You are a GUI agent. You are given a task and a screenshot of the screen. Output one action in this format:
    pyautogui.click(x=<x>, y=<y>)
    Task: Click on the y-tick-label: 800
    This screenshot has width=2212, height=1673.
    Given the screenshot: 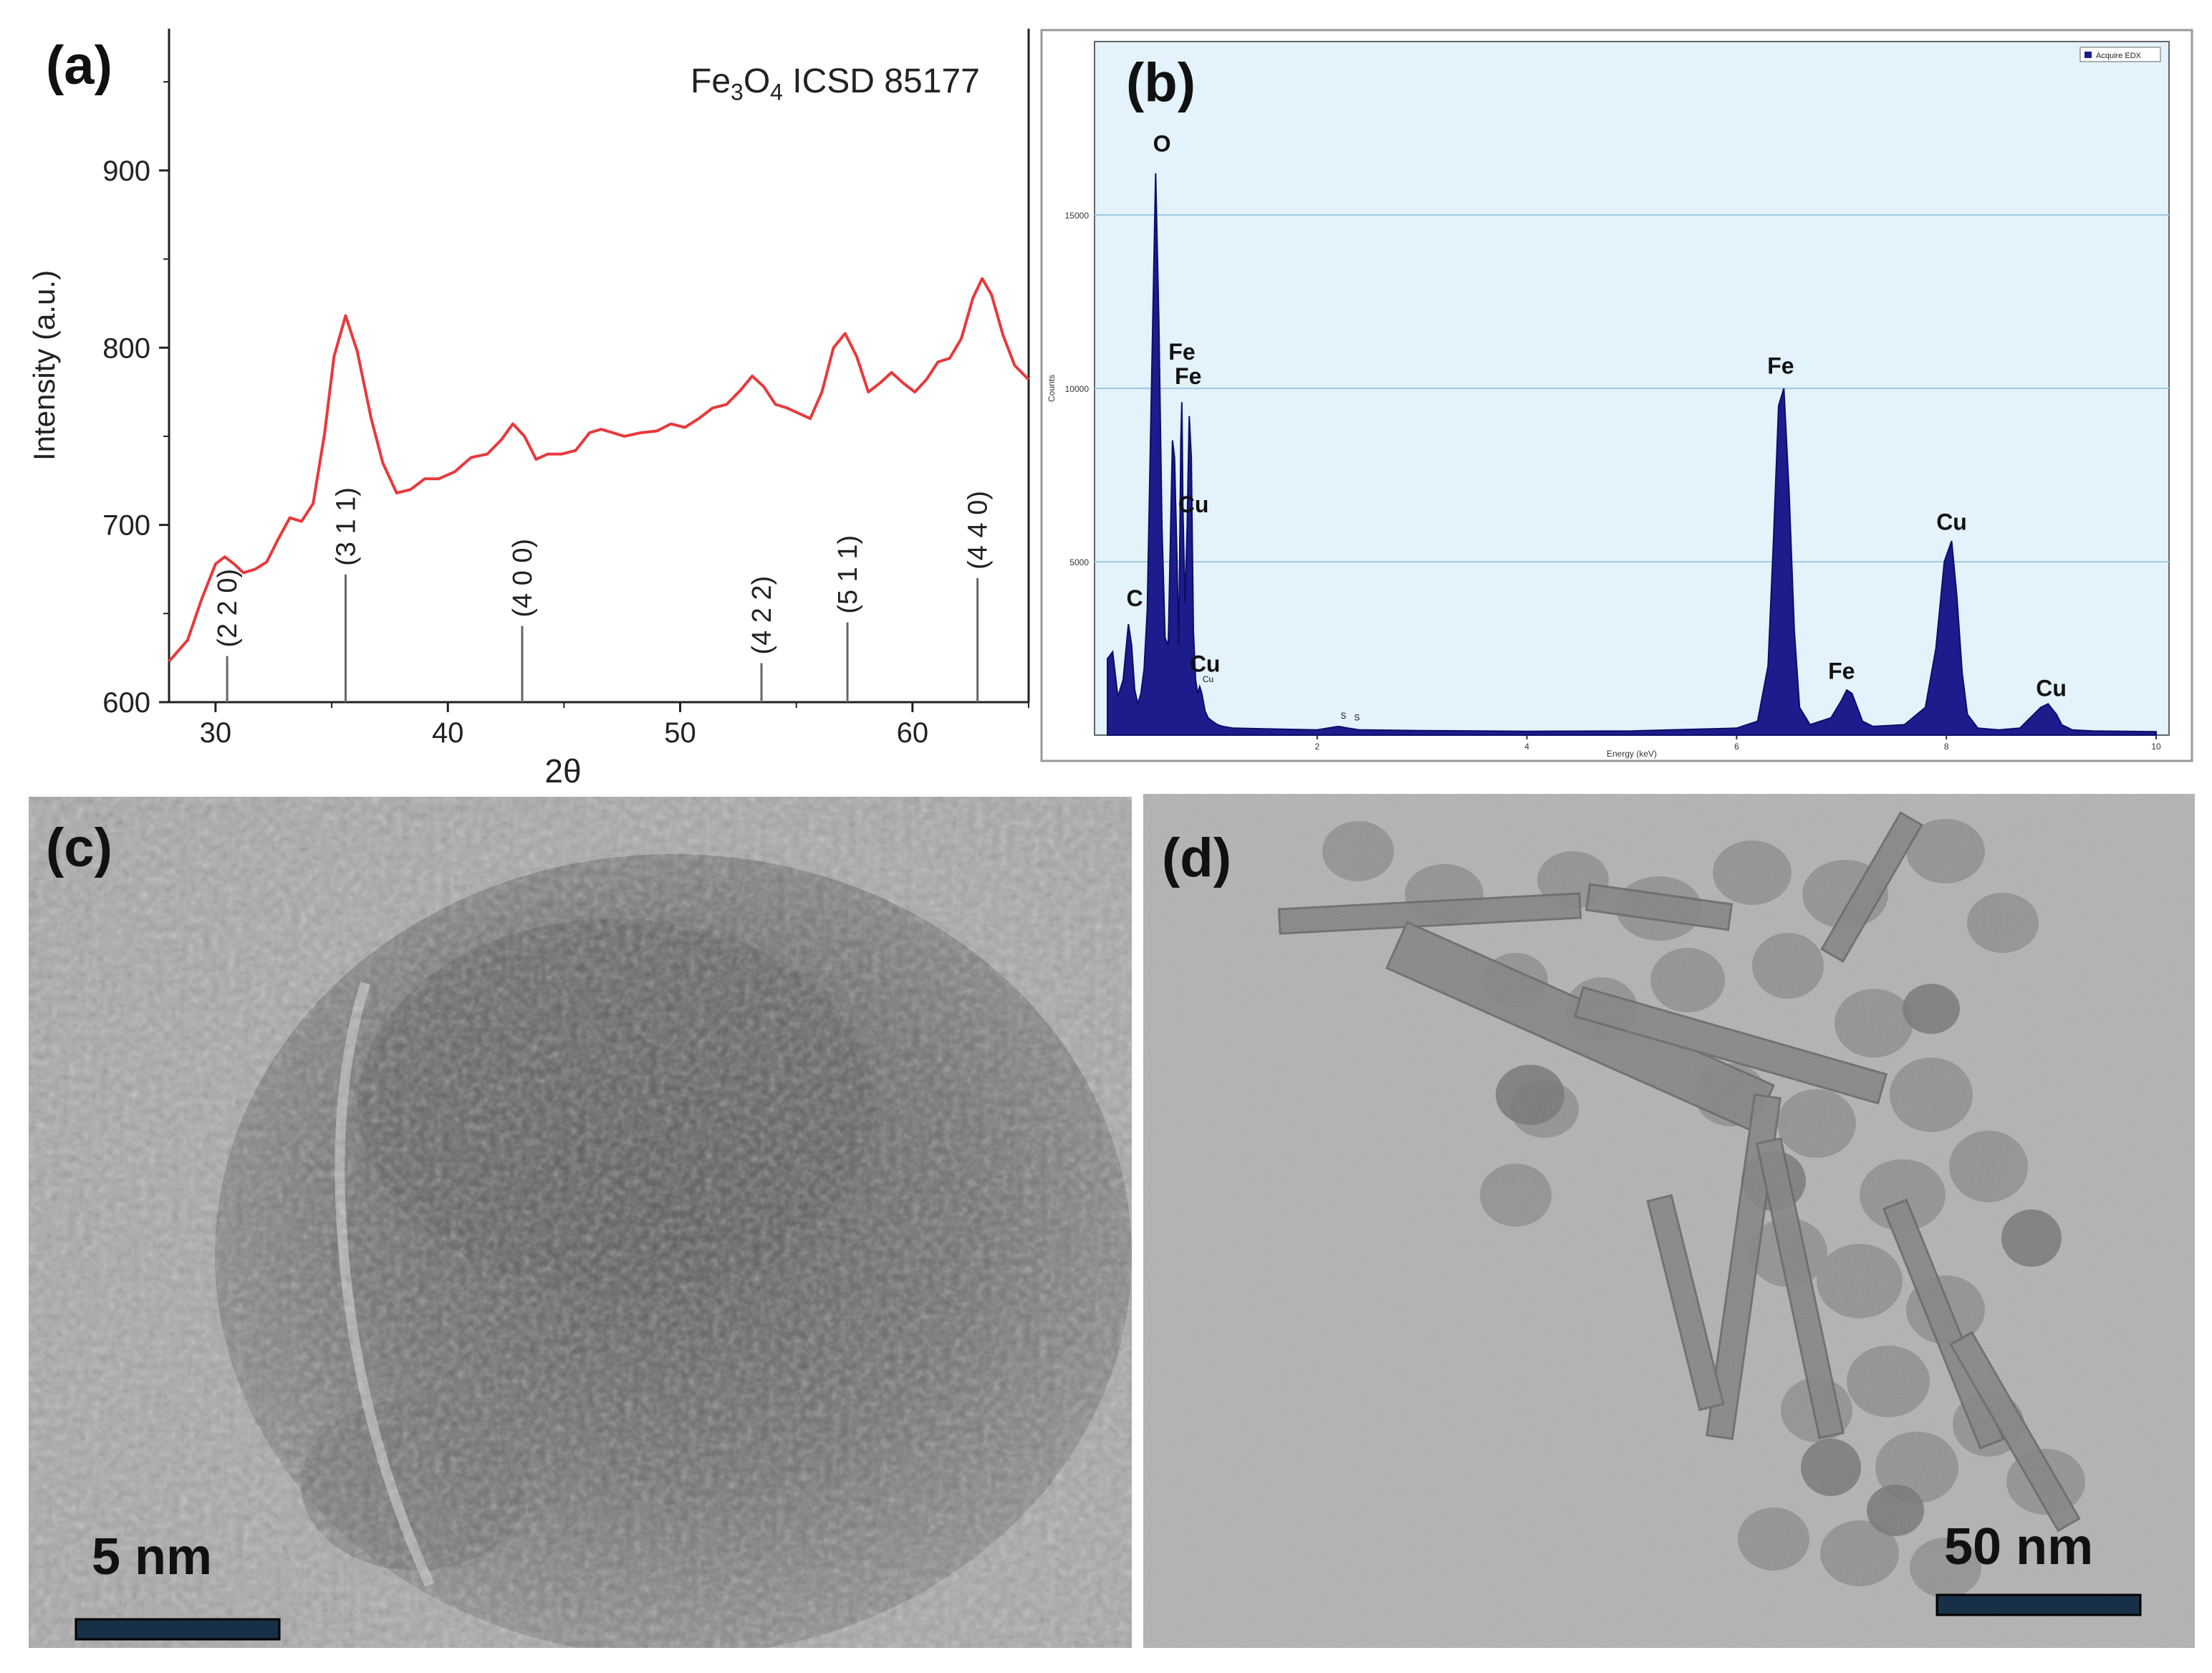 What is the action you would take?
    pyautogui.click(x=126, y=348)
    